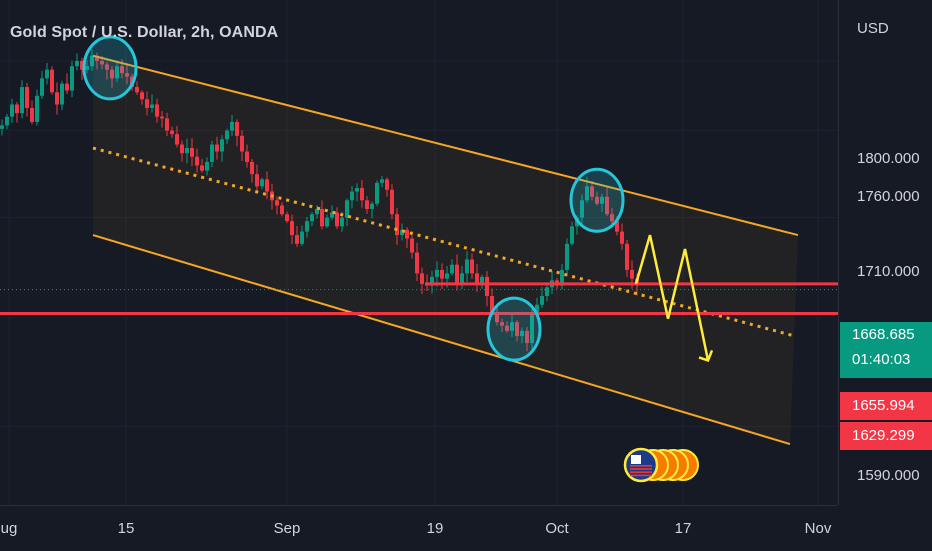 Image resolution: width=932 pixels, height=551 pixels. Describe the element at coordinates (888, 196) in the screenshot. I see `price-tick-label: 1760.000` at that location.